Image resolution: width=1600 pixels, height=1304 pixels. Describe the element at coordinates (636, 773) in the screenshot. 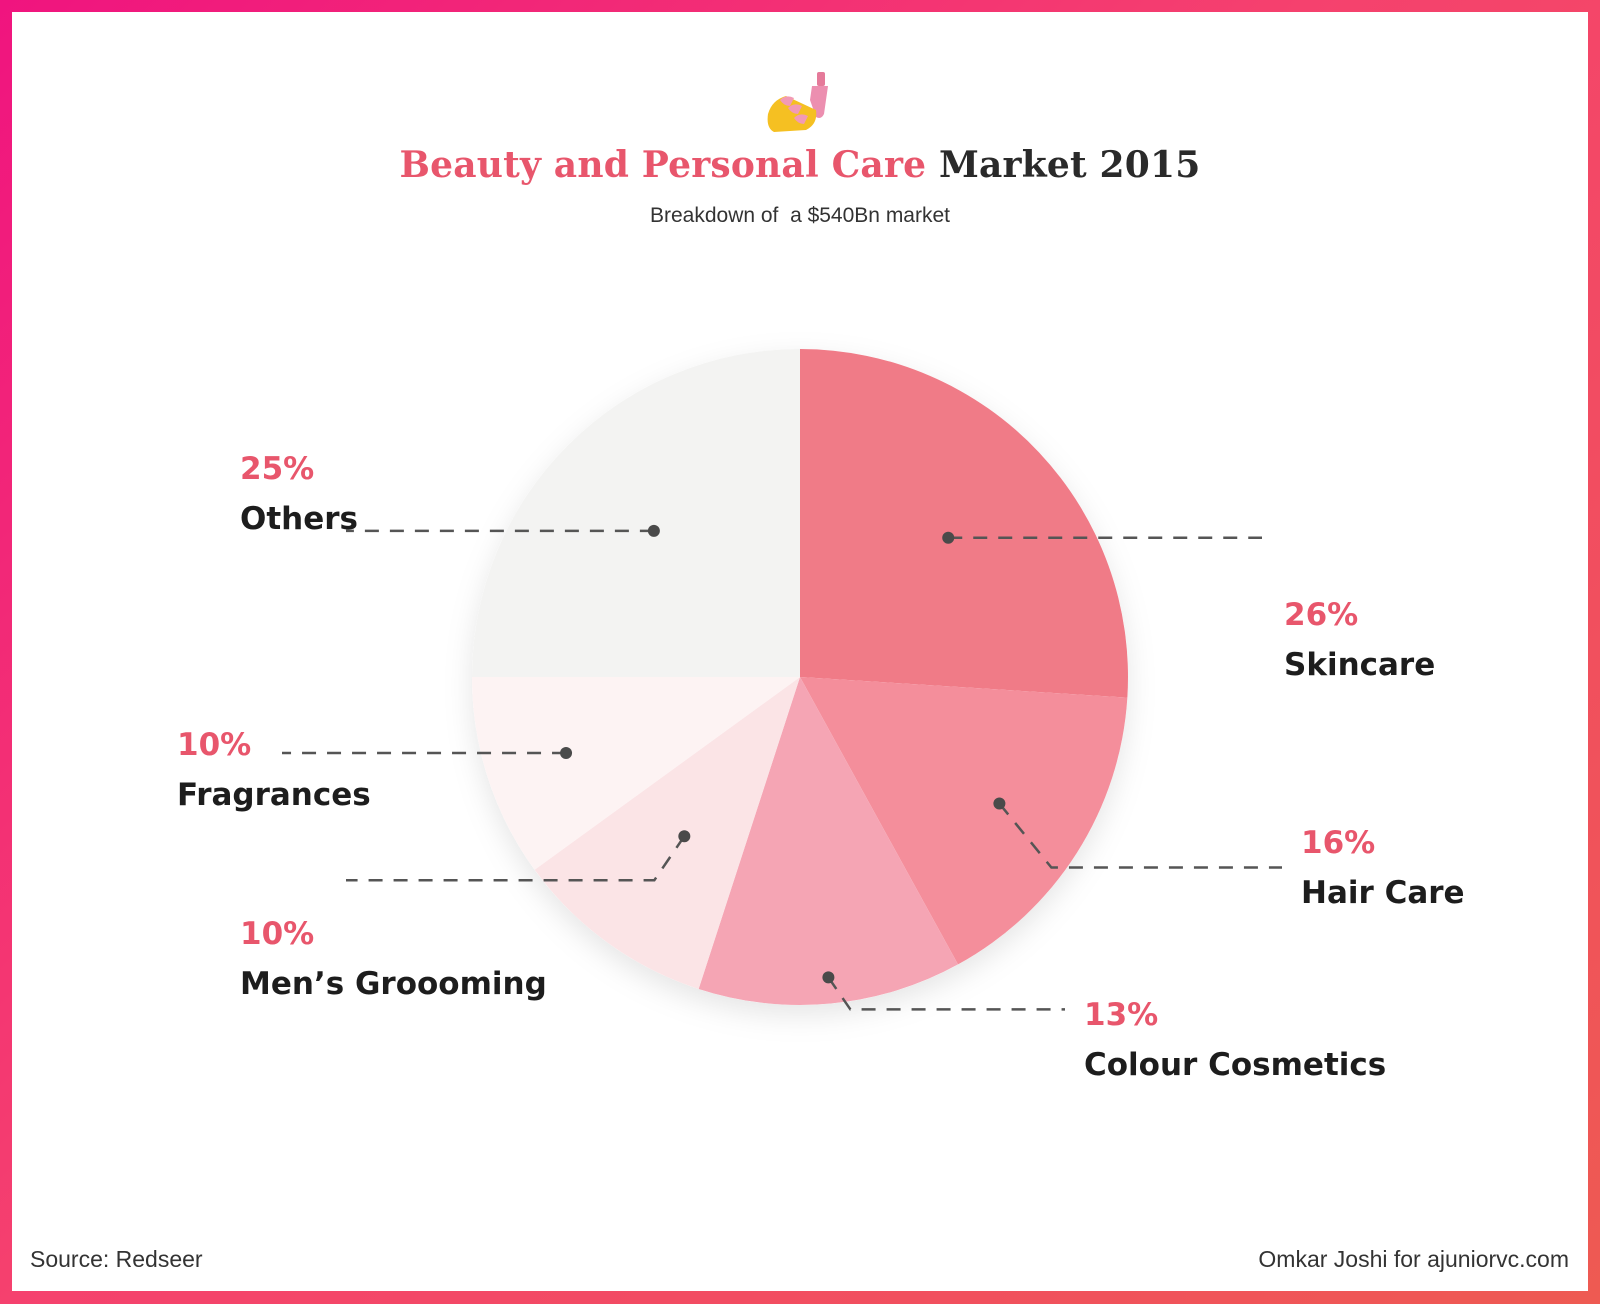

I see `pie-slice-fragrances` at that location.